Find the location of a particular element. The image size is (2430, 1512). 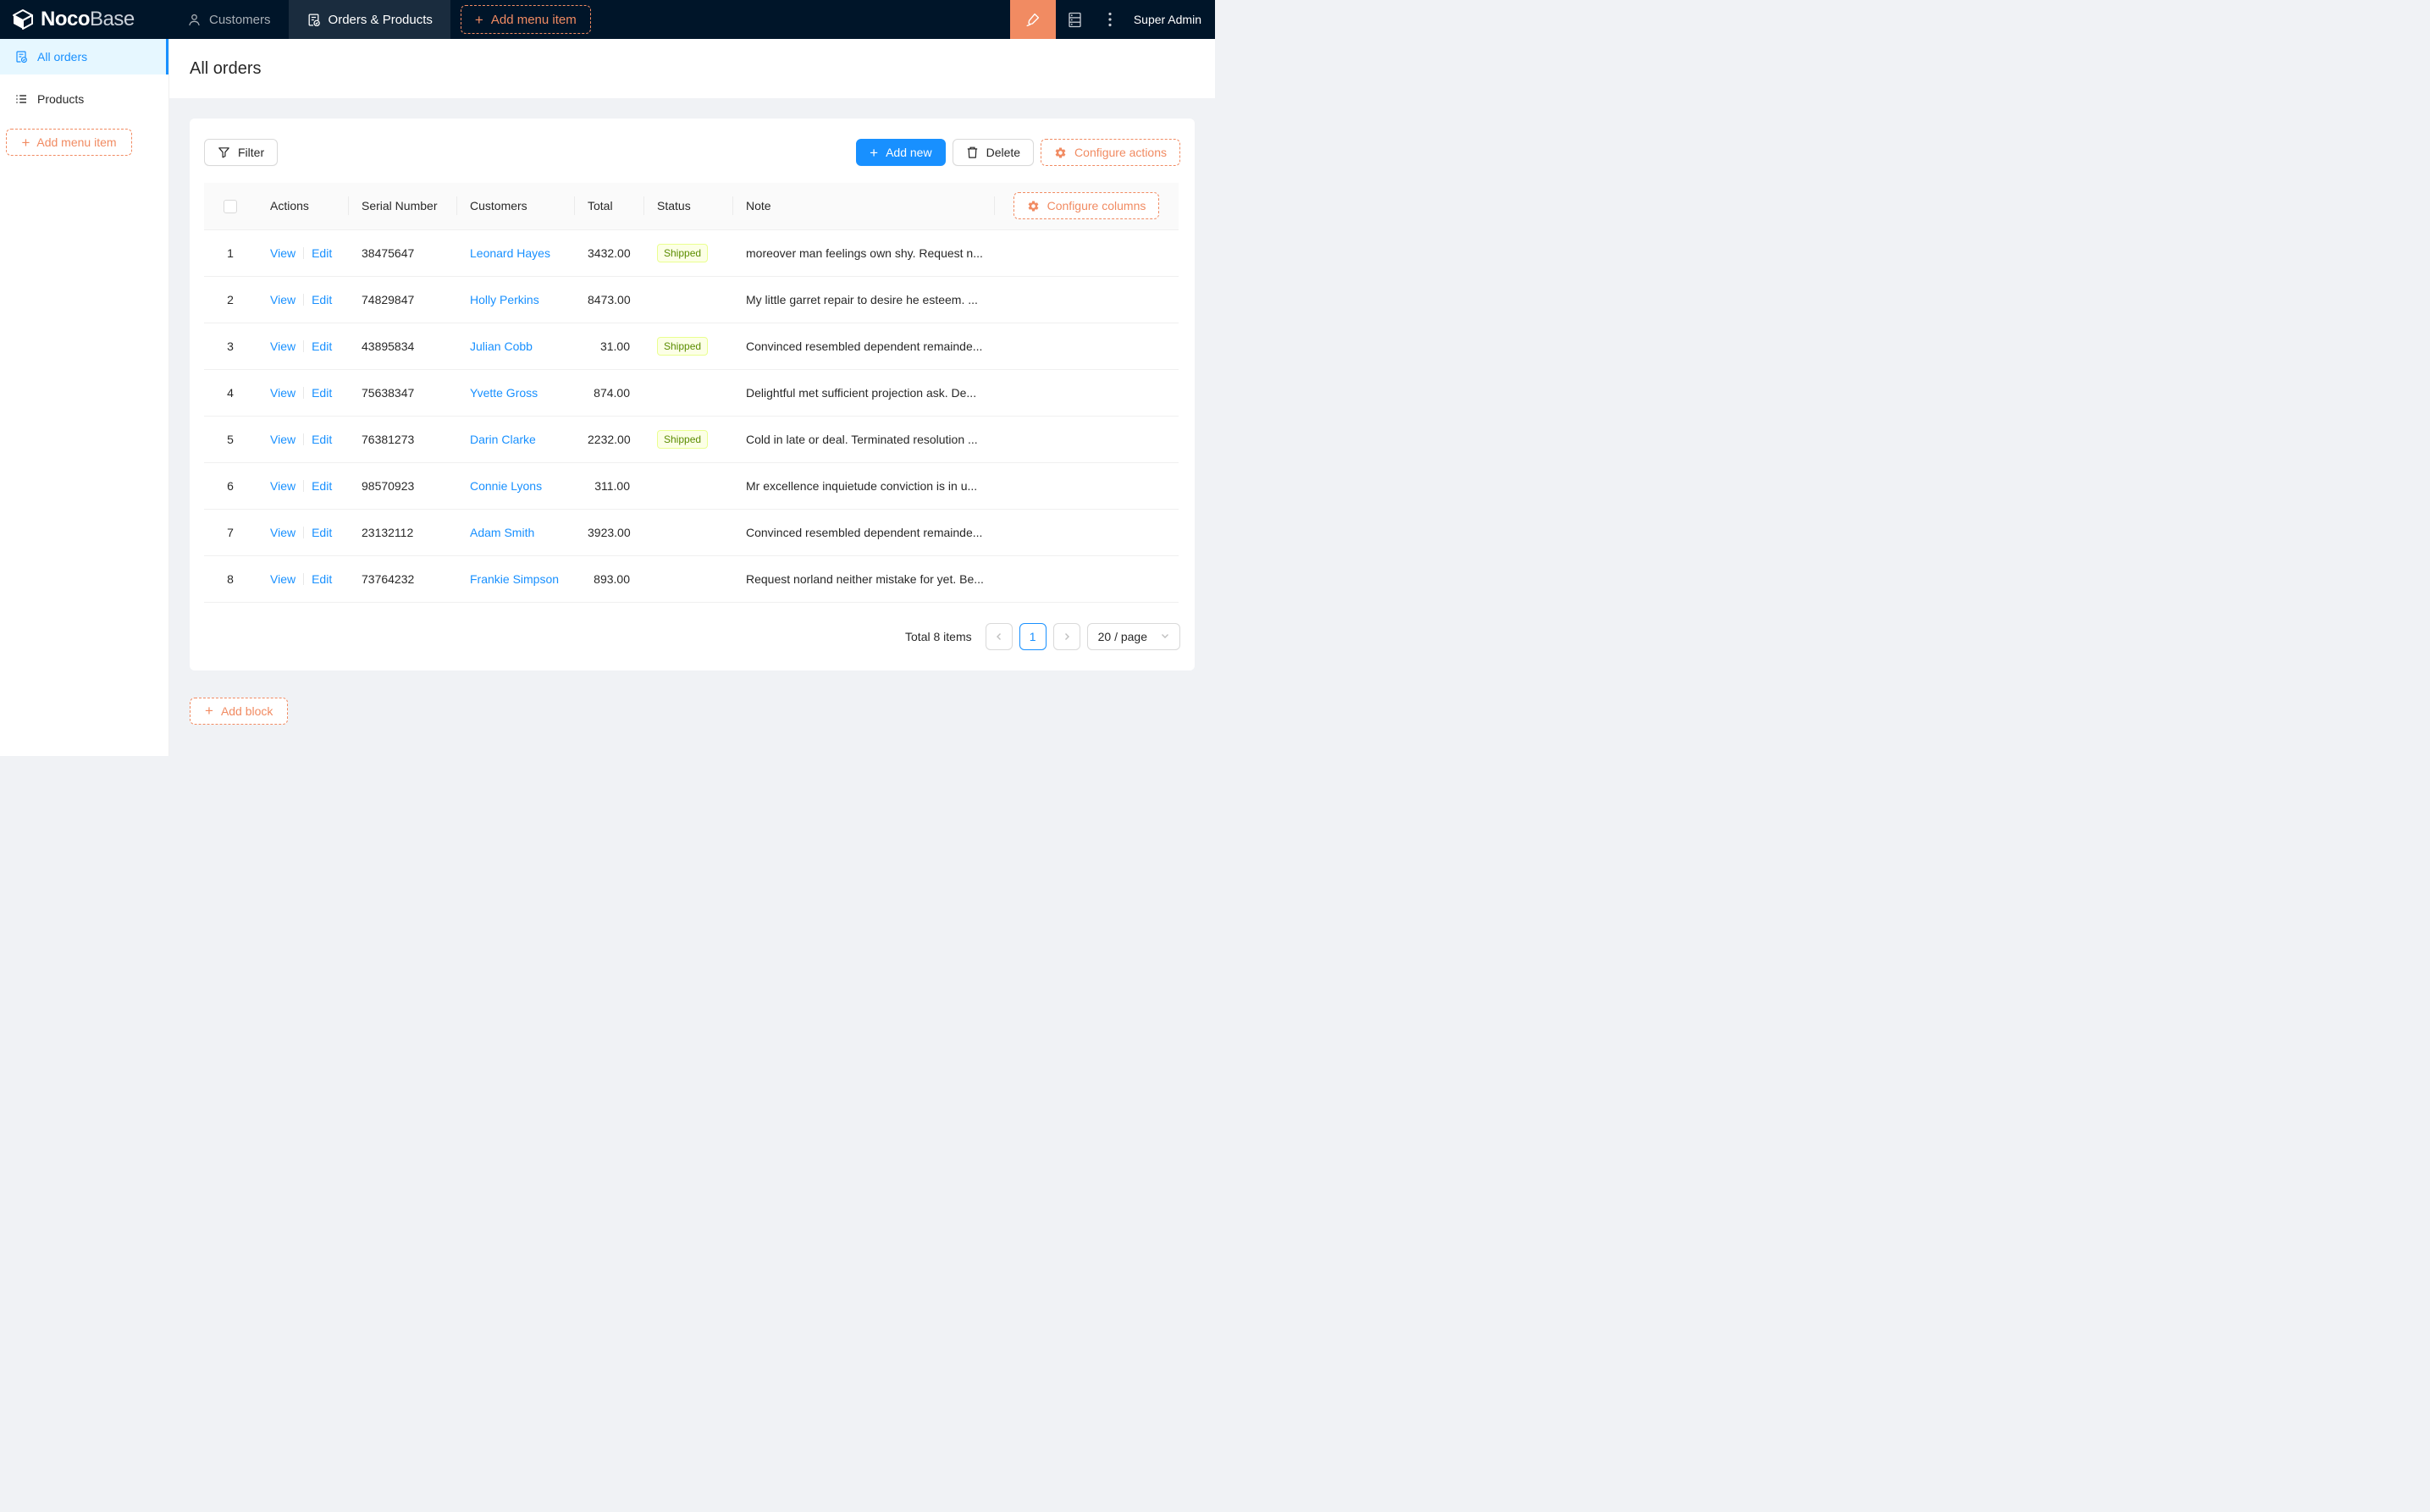

nav-item-label: Customers is located at coordinates (240, 19).